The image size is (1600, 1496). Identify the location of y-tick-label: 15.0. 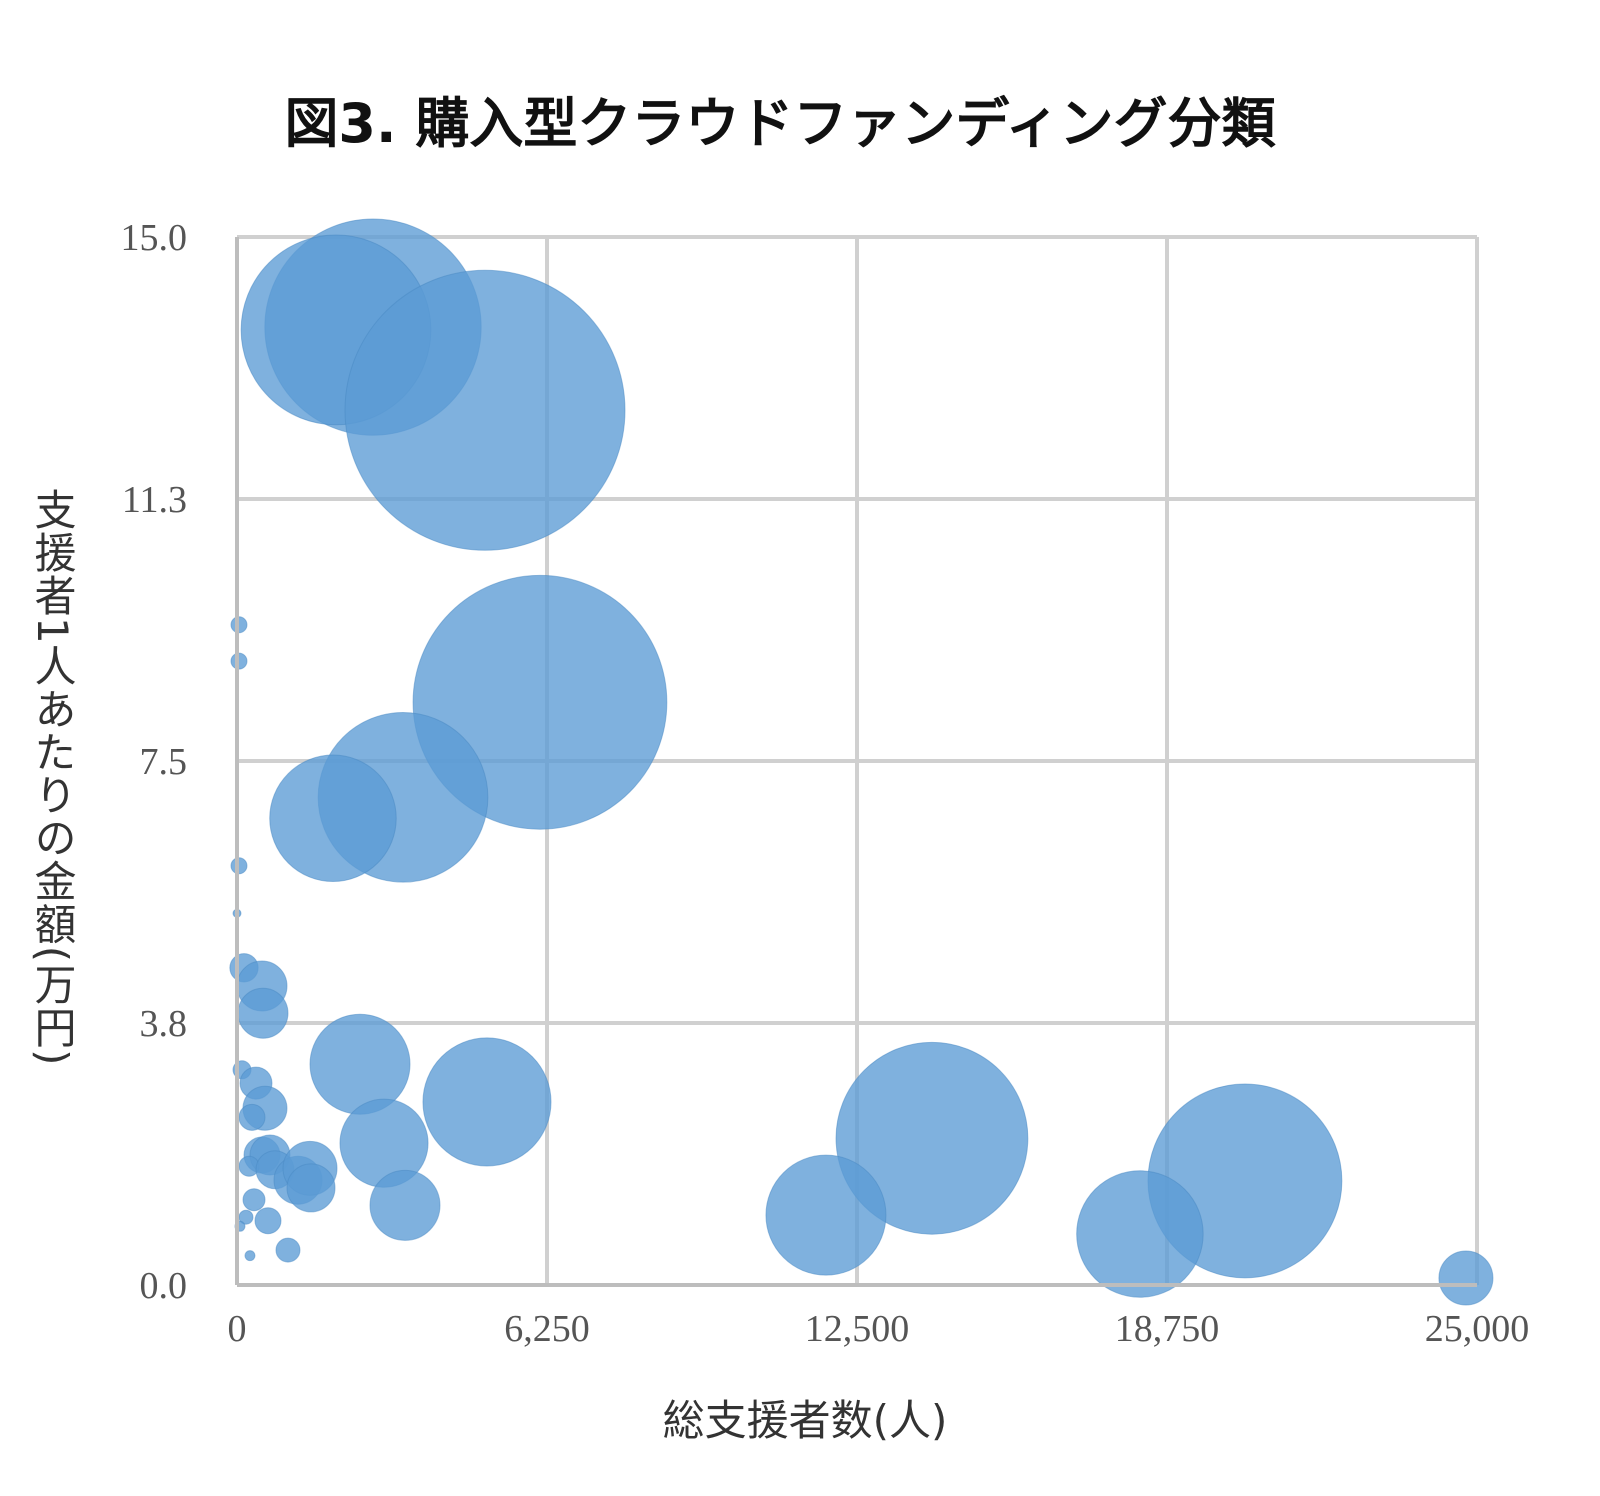
(154, 238).